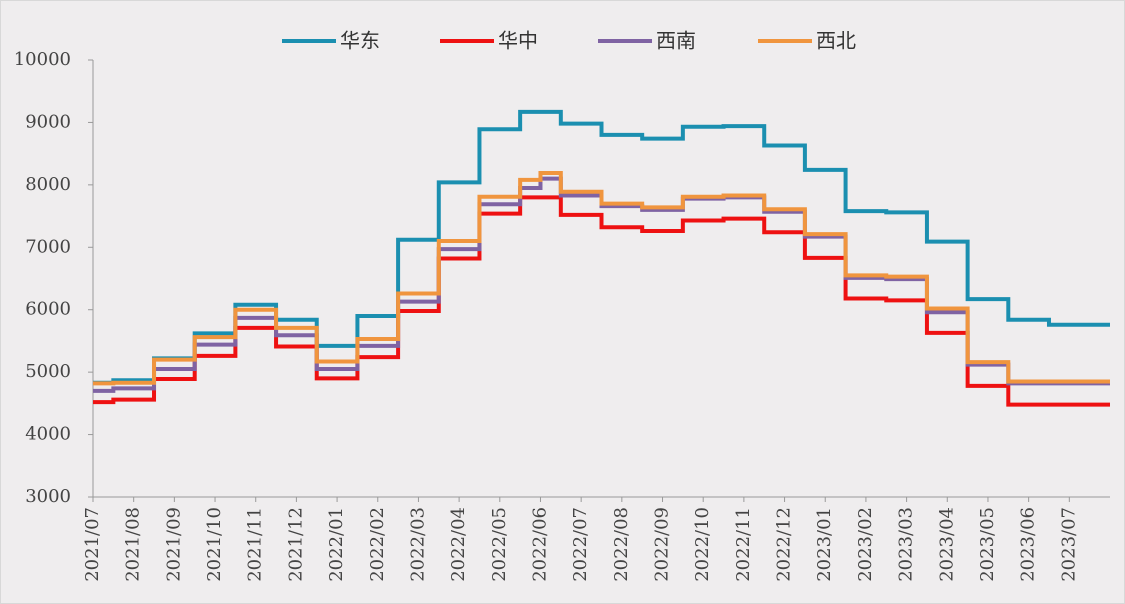 The height and width of the screenshot is (604, 1125). Describe the element at coordinates (906, 544) in the screenshot. I see `x-tick-label: 2023/03` at that location.